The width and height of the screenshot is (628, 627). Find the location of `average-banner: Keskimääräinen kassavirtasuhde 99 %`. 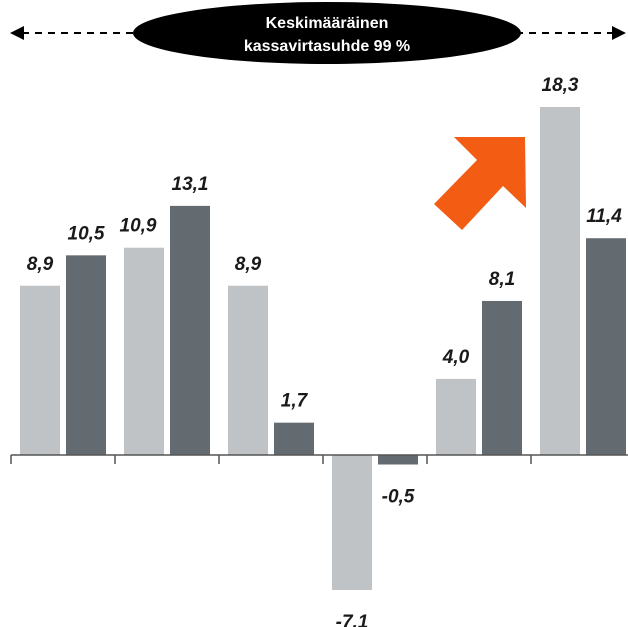

average-banner: Keskimääräinen kassavirtasuhde 99 % is located at coordinates (327, 33).